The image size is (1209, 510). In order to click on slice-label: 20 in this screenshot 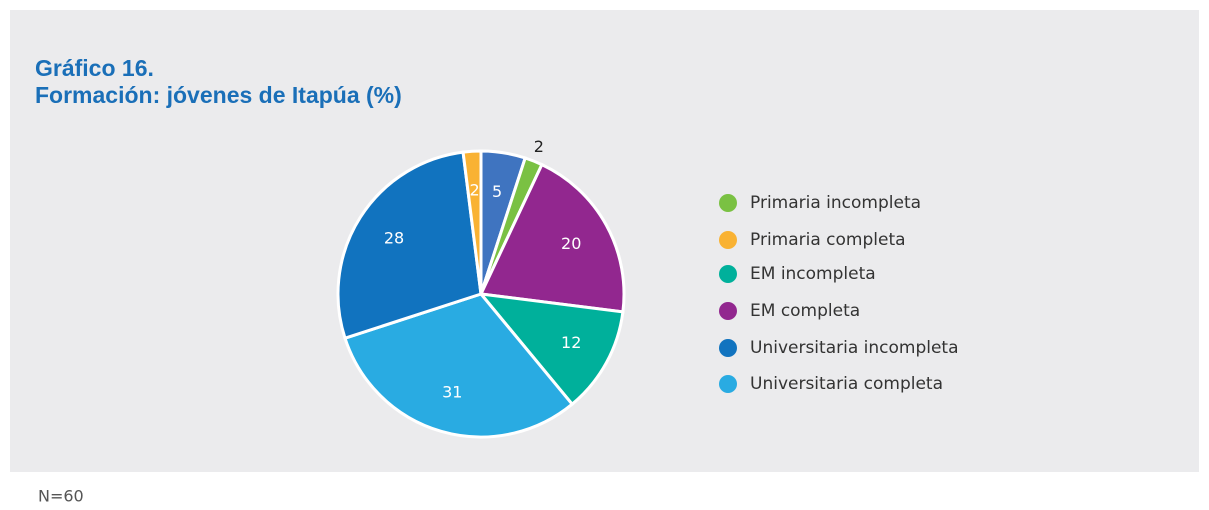, I will do `click(571, 243)`.